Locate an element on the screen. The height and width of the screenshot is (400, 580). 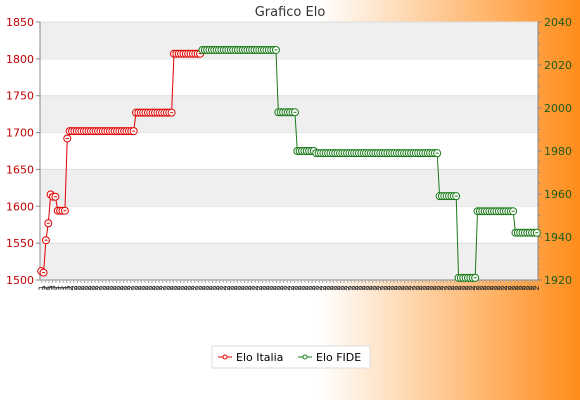
legend-label: Elo FIDE is located at coordinates (338, 357).